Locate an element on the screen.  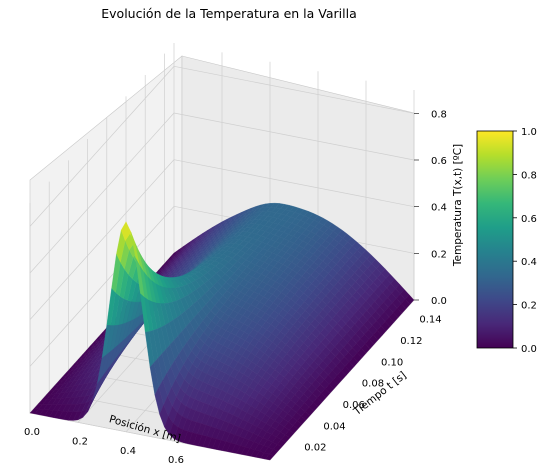
colorbar-tick-label: 0.4 is located at coordinates (529, 262).